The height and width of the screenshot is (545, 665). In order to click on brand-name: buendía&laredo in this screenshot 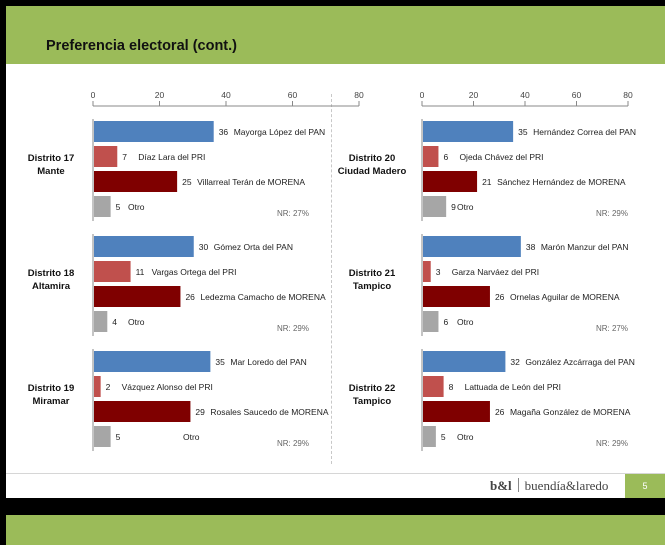, I will do `click(566, 485)`.